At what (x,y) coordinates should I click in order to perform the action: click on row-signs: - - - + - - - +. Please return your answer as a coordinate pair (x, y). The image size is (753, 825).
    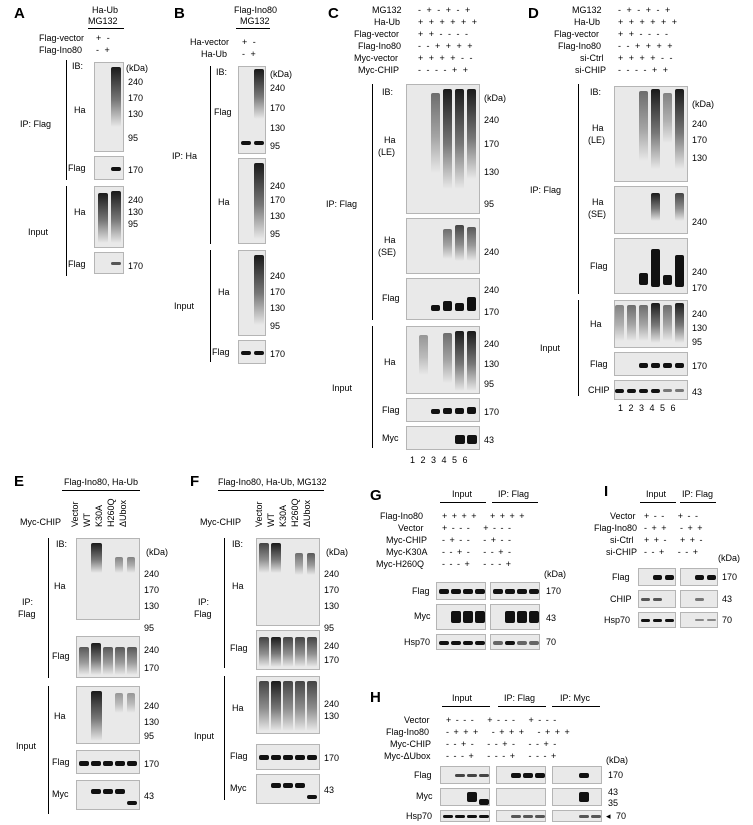
    Looking at the image, I should click on (476, 564).